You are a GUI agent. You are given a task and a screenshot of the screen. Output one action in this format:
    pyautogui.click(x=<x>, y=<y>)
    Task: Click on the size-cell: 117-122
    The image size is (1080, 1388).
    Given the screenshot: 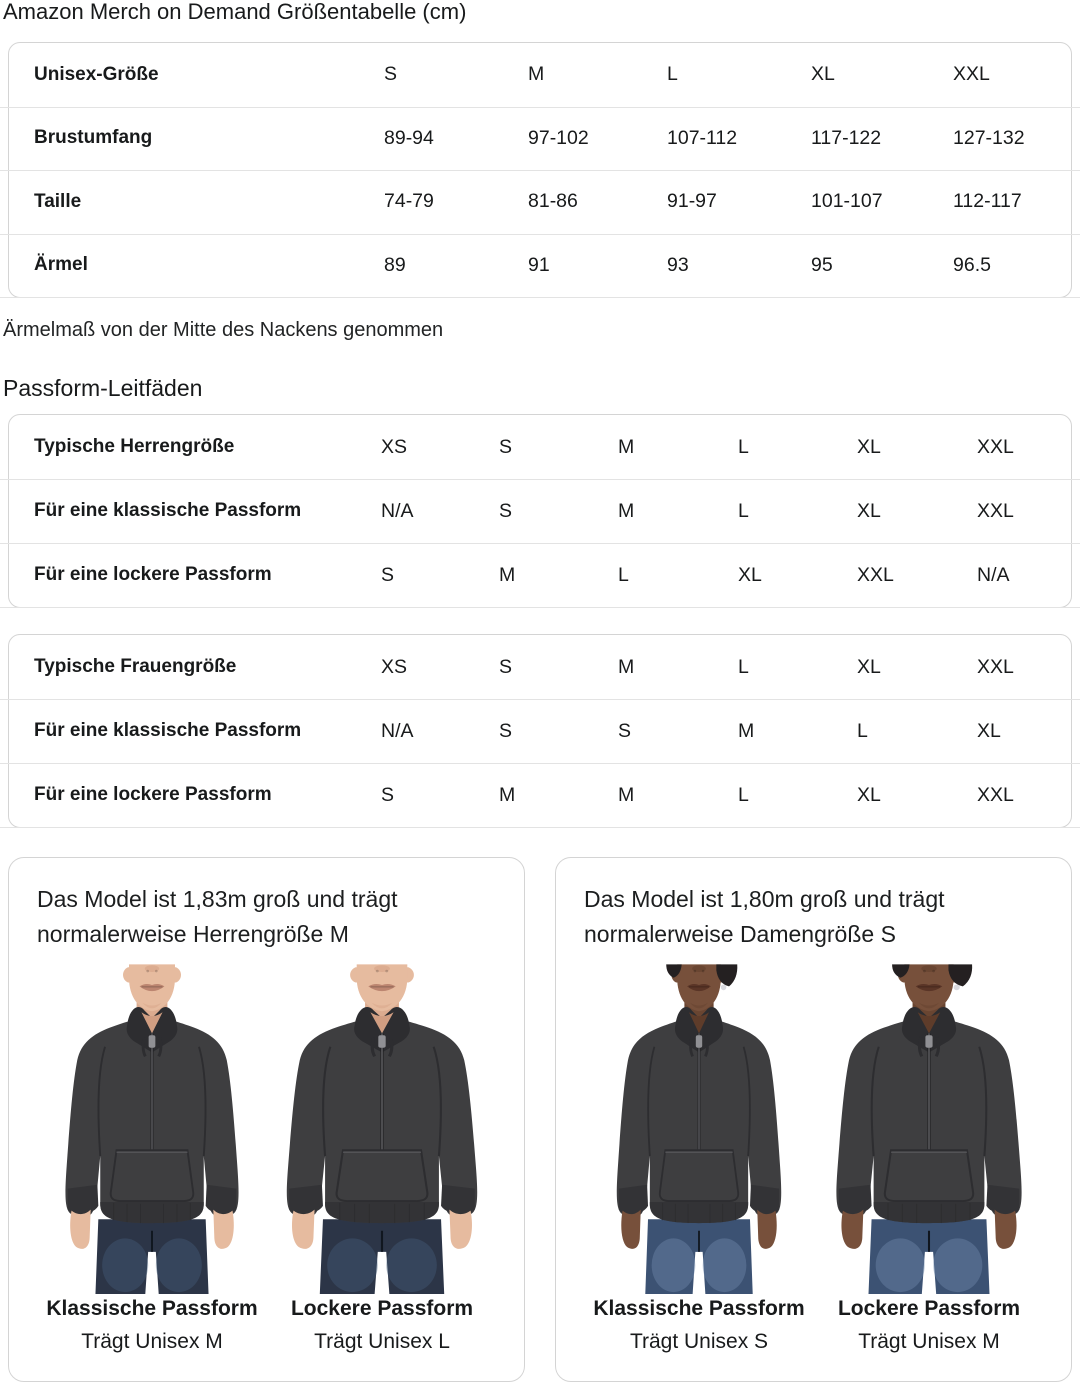 What is the action you would take?
    pyautogui.click(x=846, y=137)
    